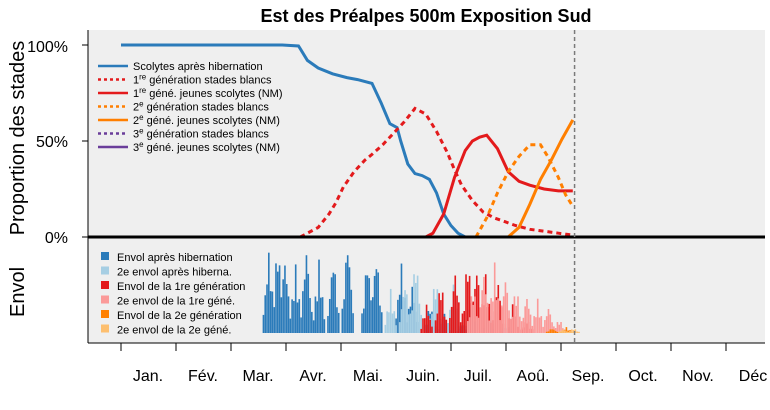 This screenshot has height=410, width=770. Describe the element at coordinates (588, 376) in the screenshot. I see `x-tick-label: Sep.` at that location.